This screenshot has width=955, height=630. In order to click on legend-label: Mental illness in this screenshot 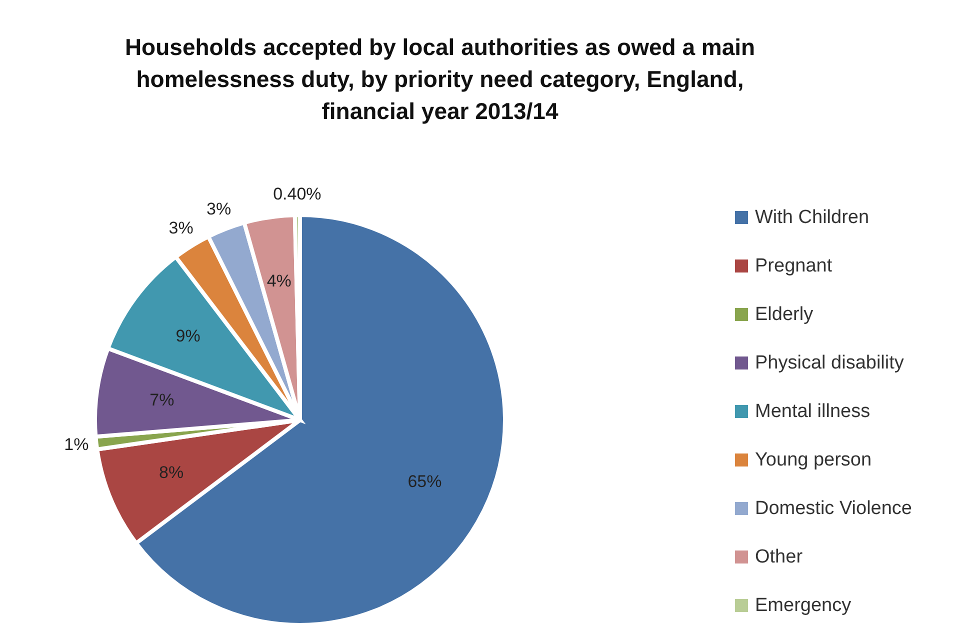, I will do `click(812, 411)`.